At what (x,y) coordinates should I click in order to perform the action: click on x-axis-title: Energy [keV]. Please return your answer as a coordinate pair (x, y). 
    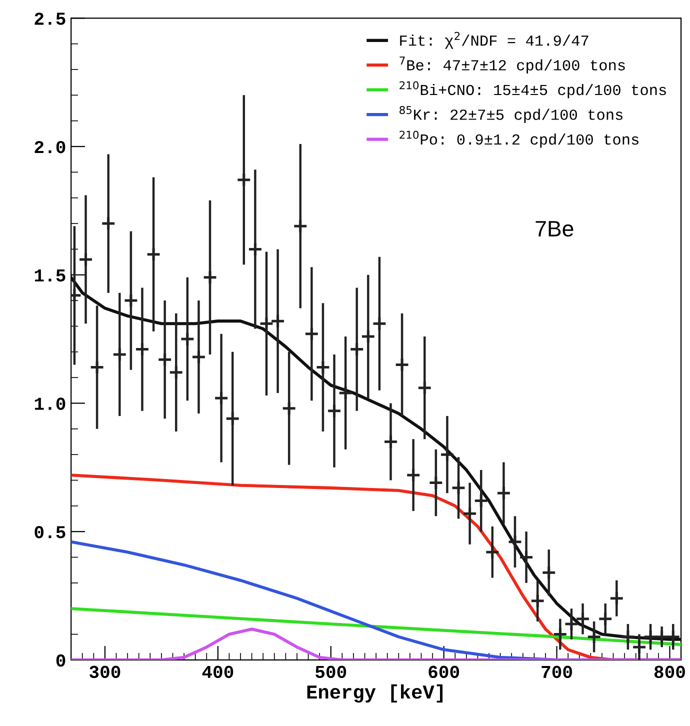
    Looking at the image, I should click on (375, 693).